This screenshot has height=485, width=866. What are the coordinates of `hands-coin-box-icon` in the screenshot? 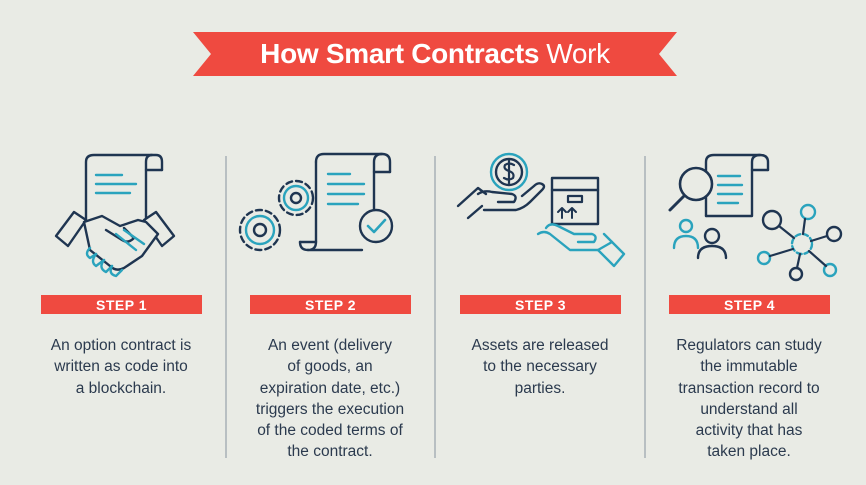 It's located at (541, 210).